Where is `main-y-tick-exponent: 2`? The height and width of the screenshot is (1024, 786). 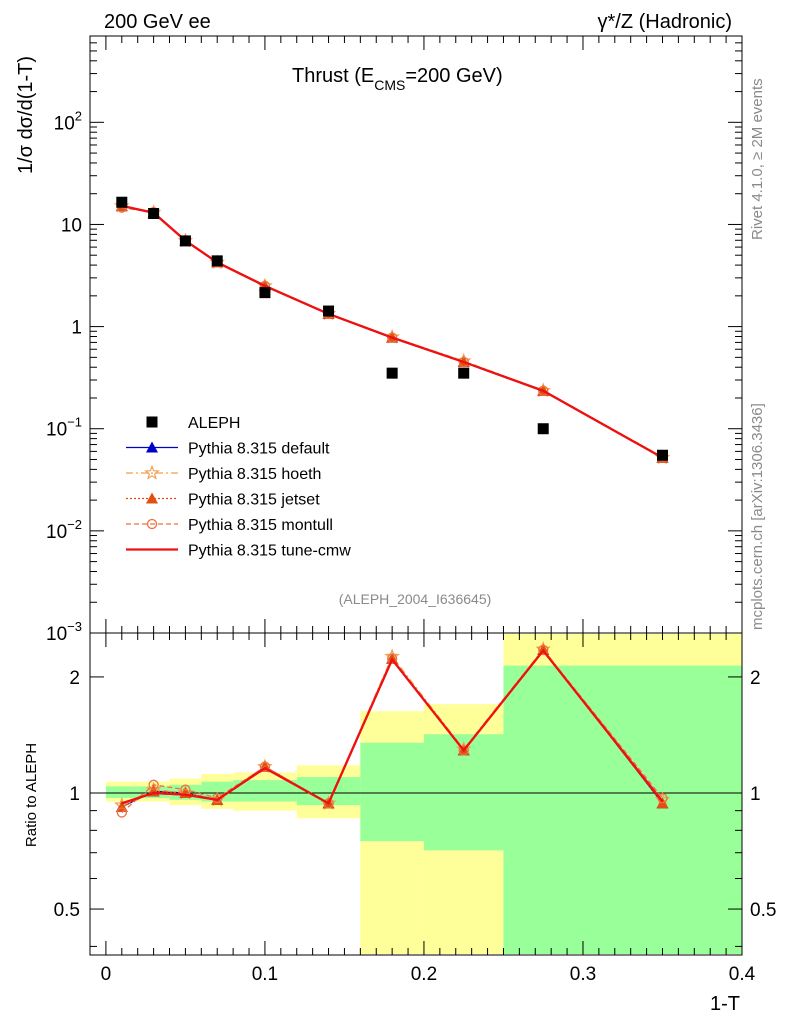 main-y-tick-exponent: 2 is located at coordinates (78, 115).